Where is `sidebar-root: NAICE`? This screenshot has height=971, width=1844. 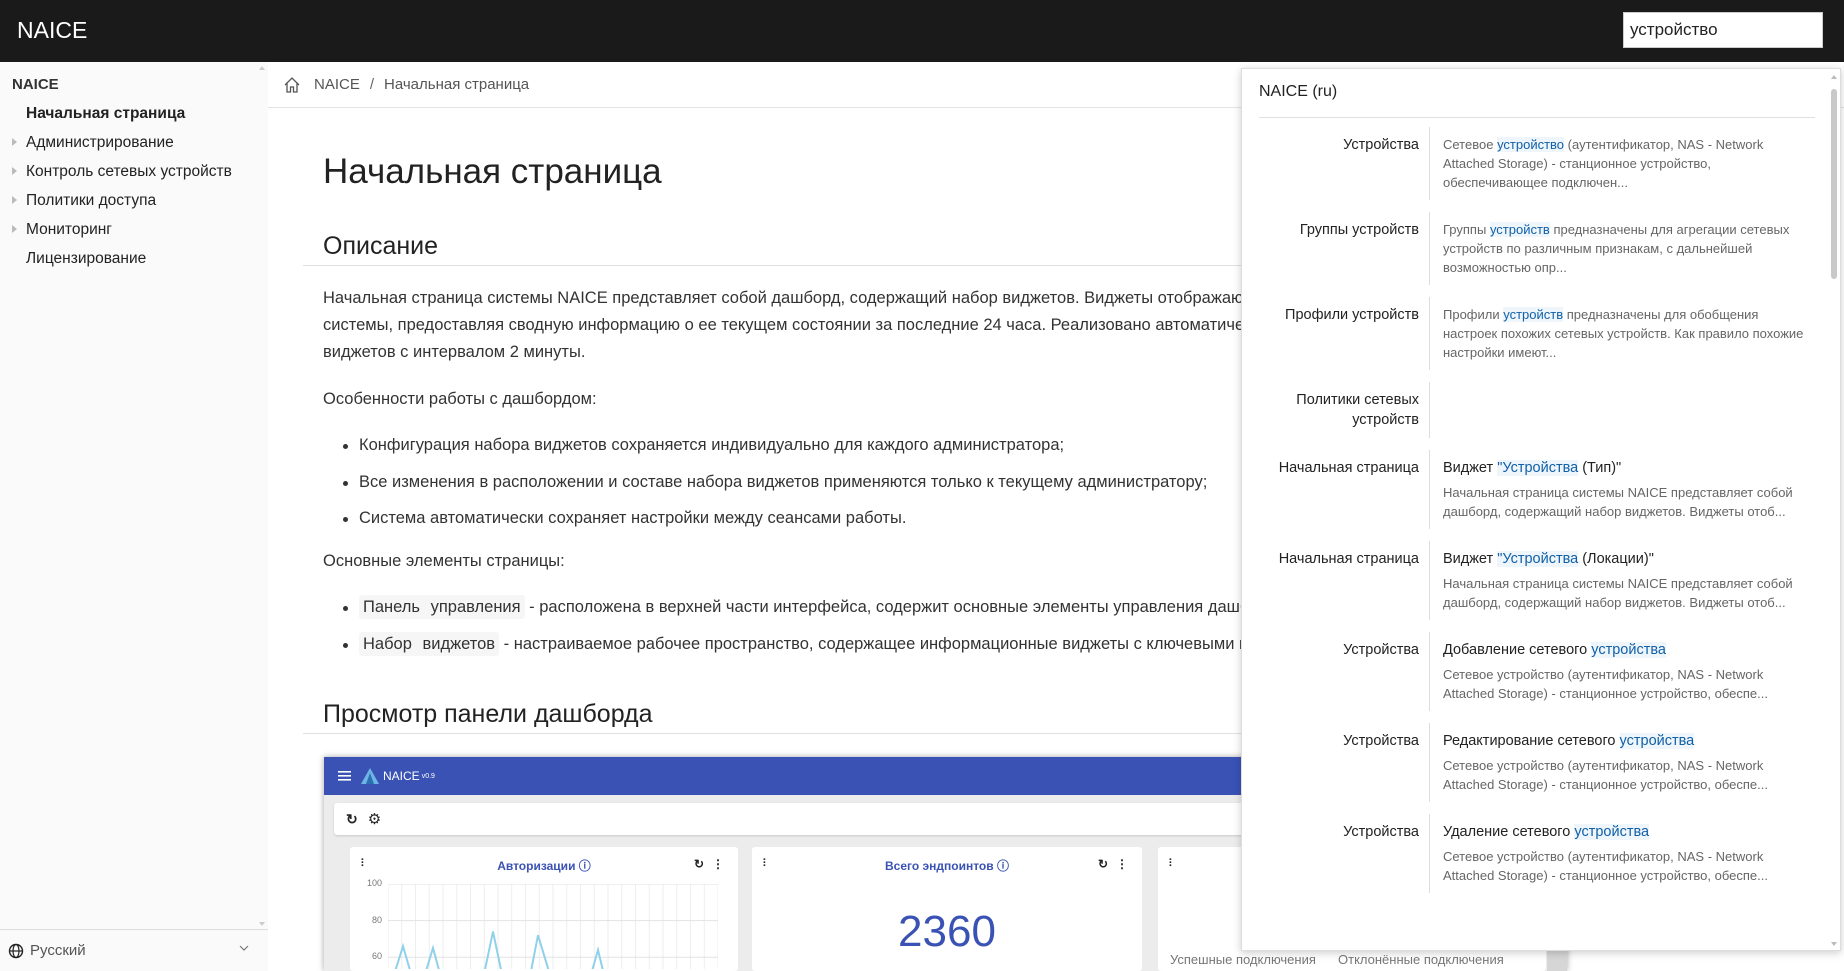 sidebar-root: NAICE is located at coordinates (35, 84).